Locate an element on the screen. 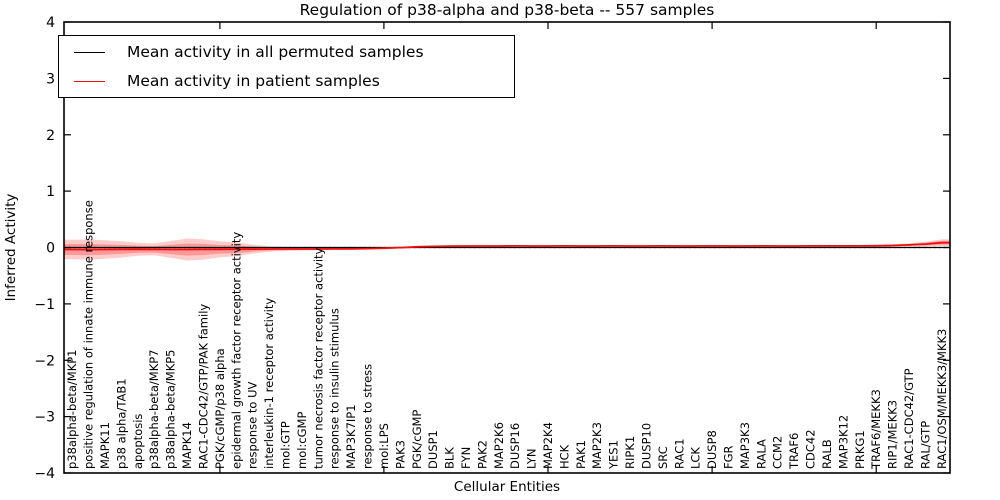  x-category-label: TRAF6 is located at coordinates (794, 451).